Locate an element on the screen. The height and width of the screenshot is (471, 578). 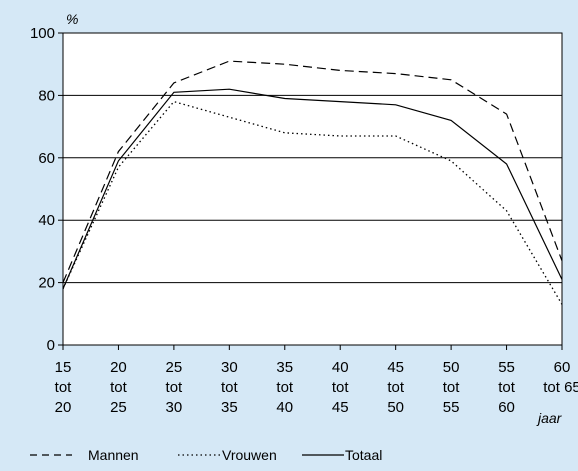
x-tick-label: 15 is located at coordinates (63, 367).